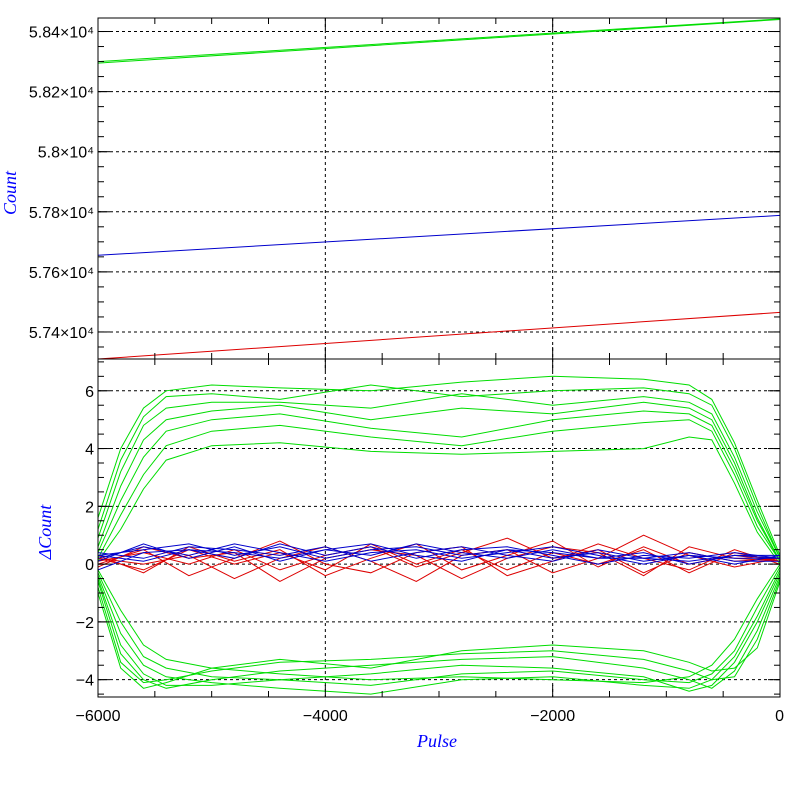 This screenshot has height=797, width=797. What do you see at coordinates (325, 716) in the screenshot?
I see `x-tick-label: −4000` at bounding box center [325, 716].